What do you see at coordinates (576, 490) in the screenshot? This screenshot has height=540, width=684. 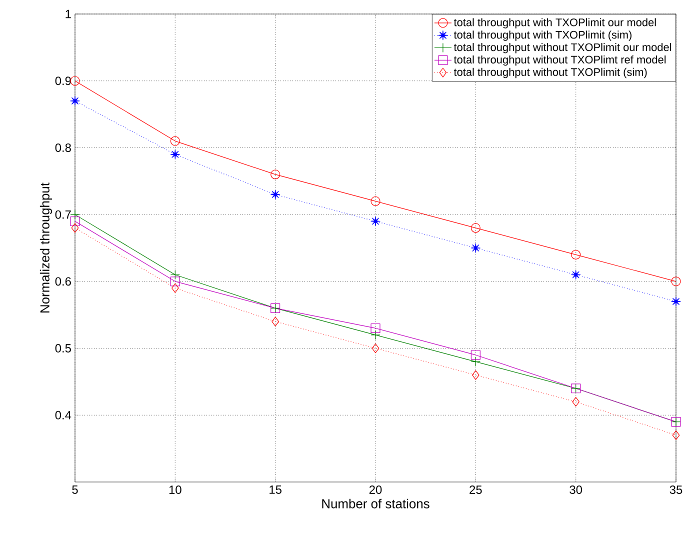 I see `x-tick-label: 30` at bounding box center [576, 490].